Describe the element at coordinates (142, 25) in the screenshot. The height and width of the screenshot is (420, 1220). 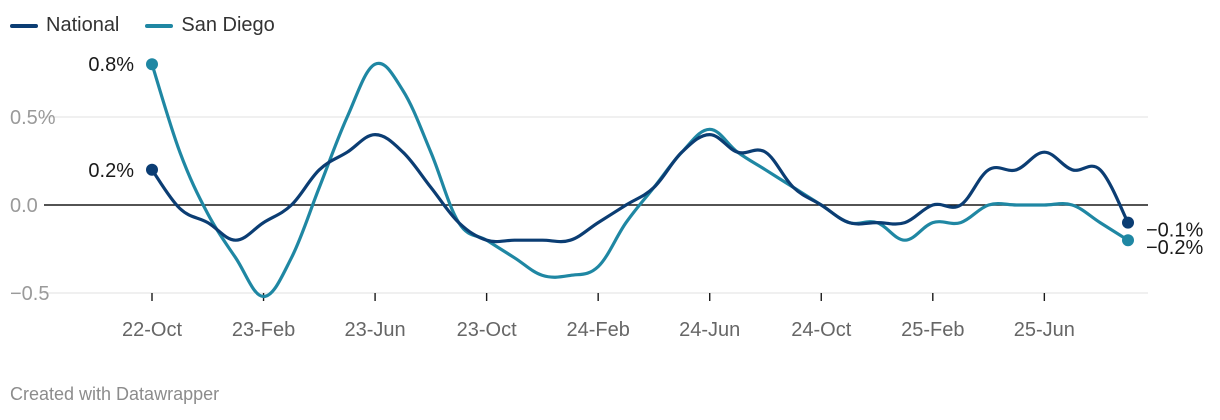
I see `chart-legend: National San Diego` at that location.